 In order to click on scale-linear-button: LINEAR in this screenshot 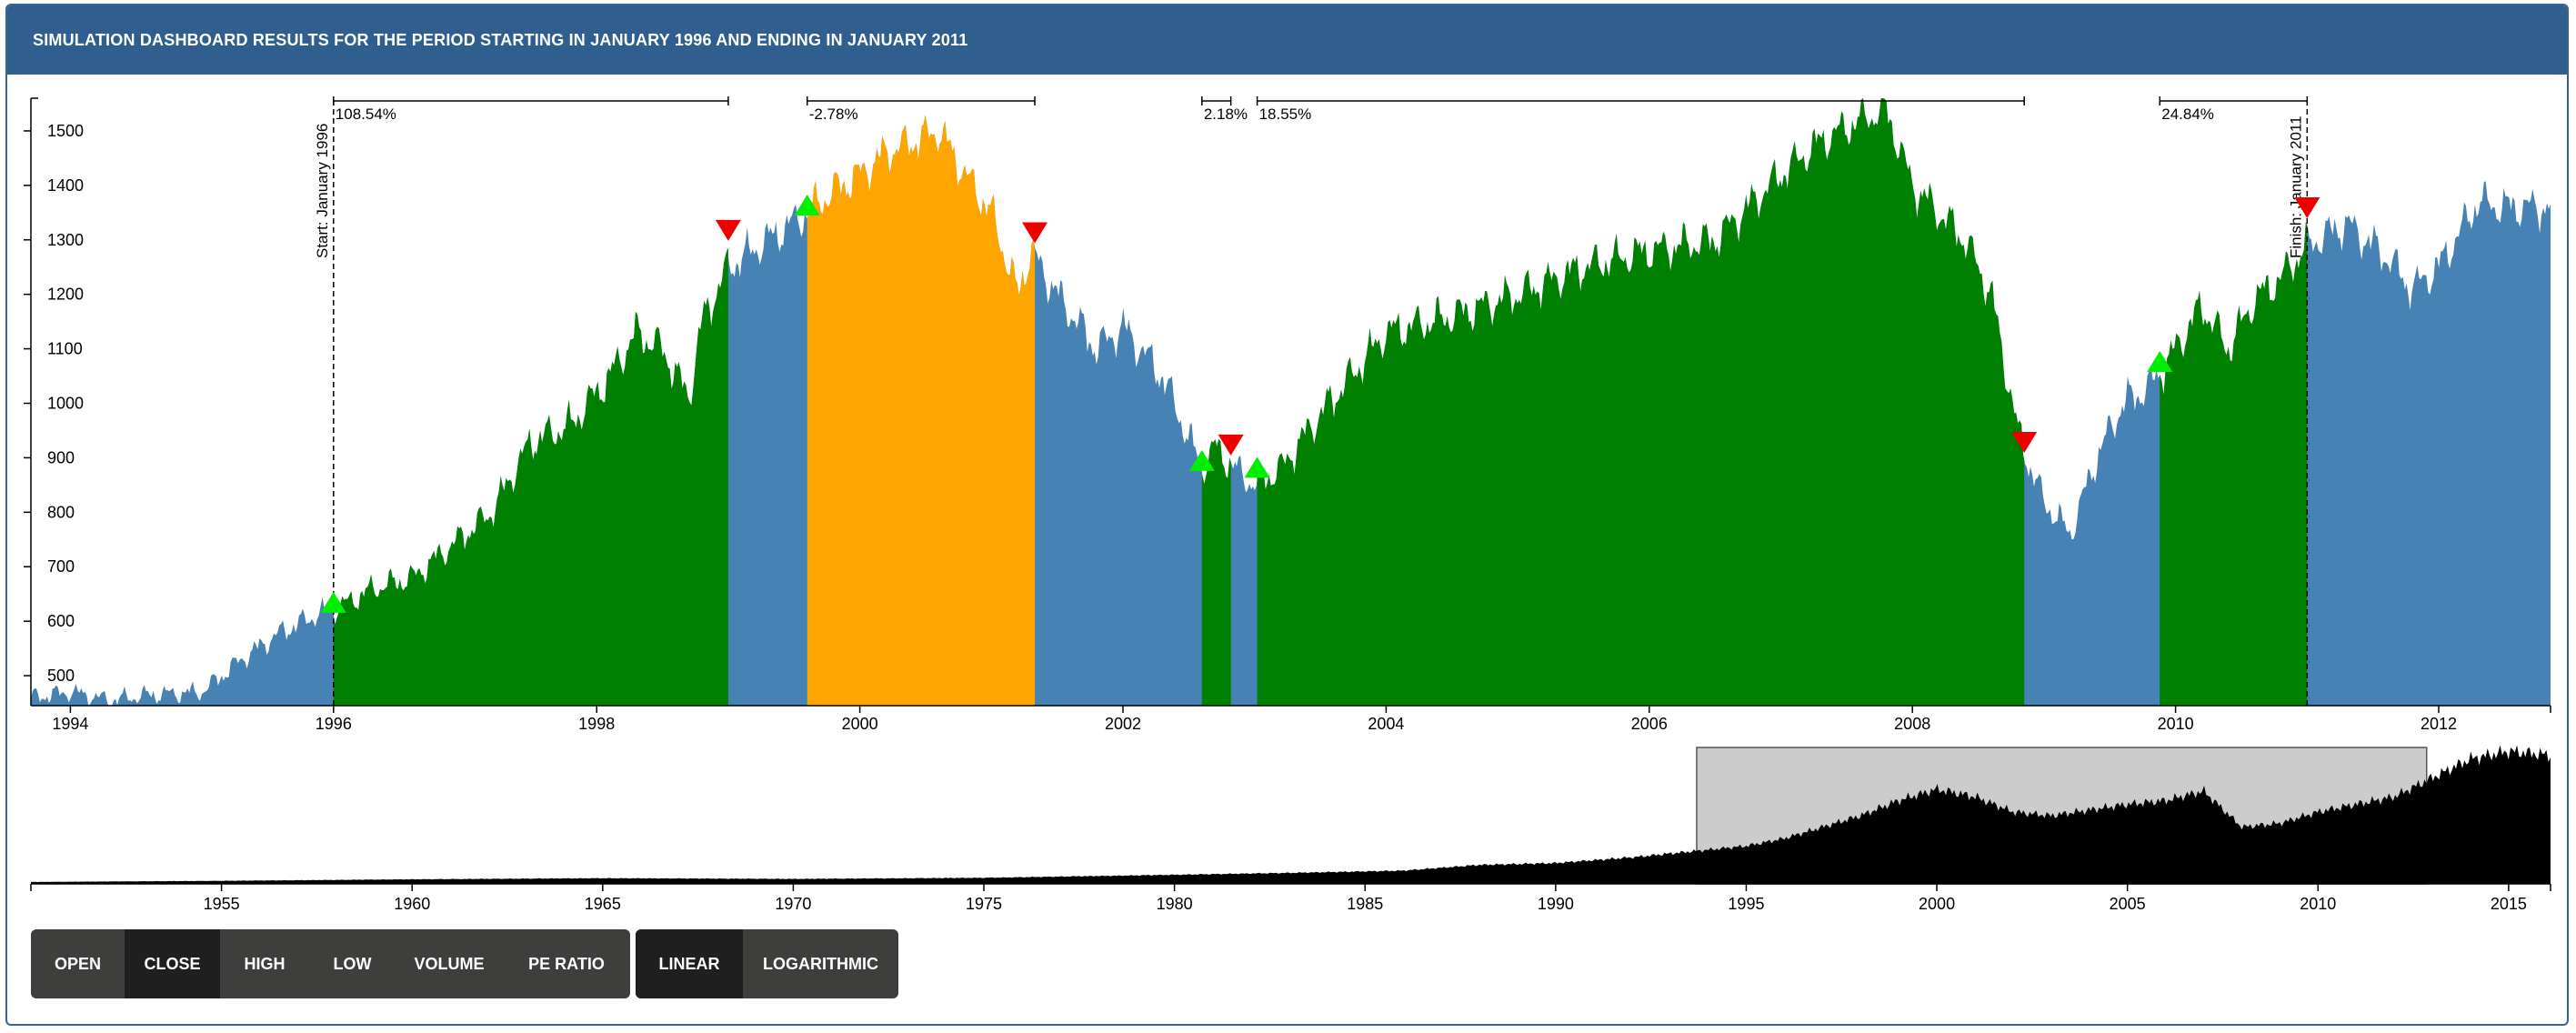, I will do `click(689, 964)`.